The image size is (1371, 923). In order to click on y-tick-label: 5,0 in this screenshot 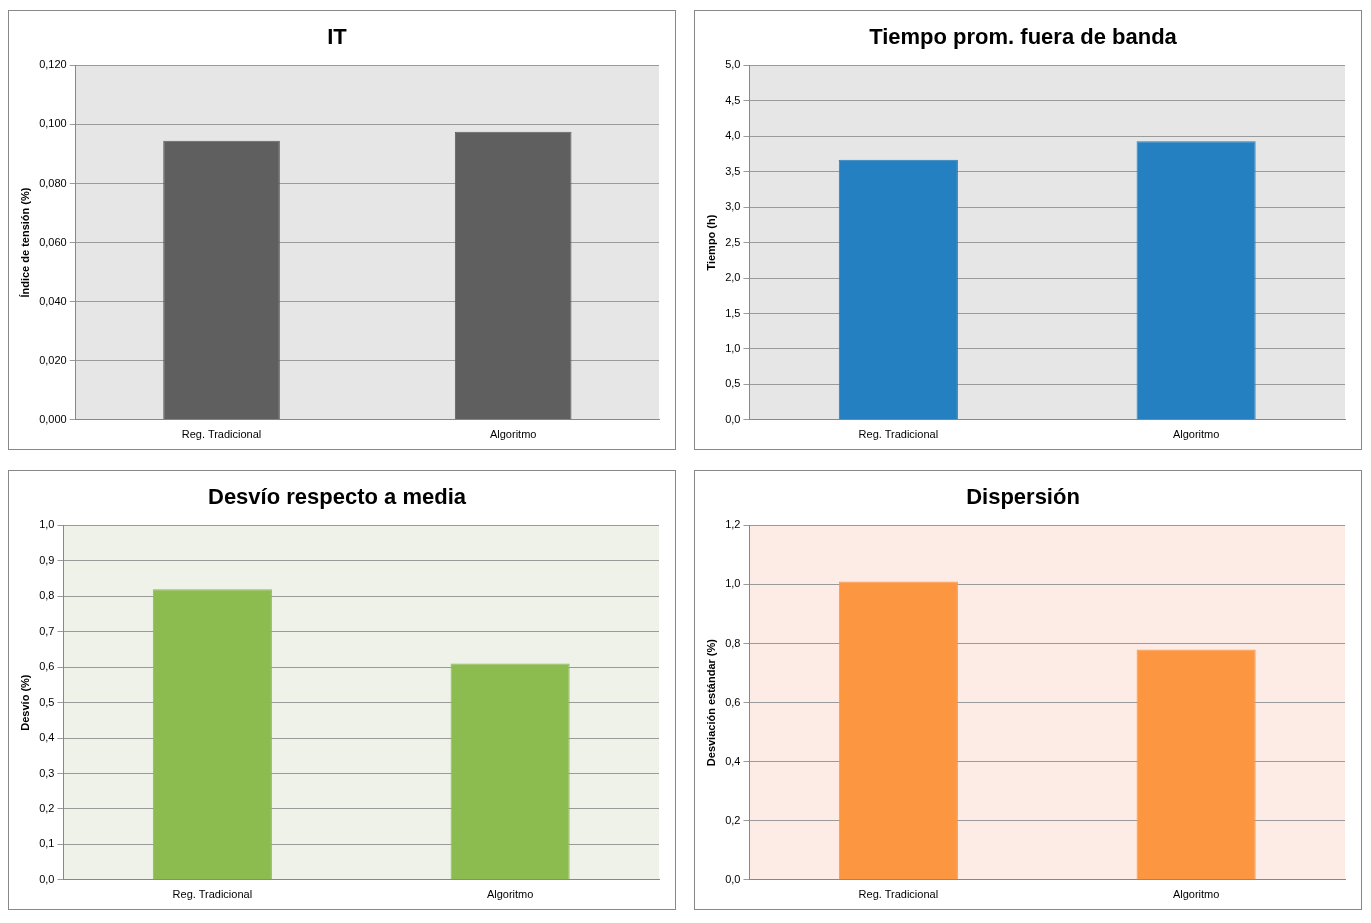, I will do `click(733, 64)`.